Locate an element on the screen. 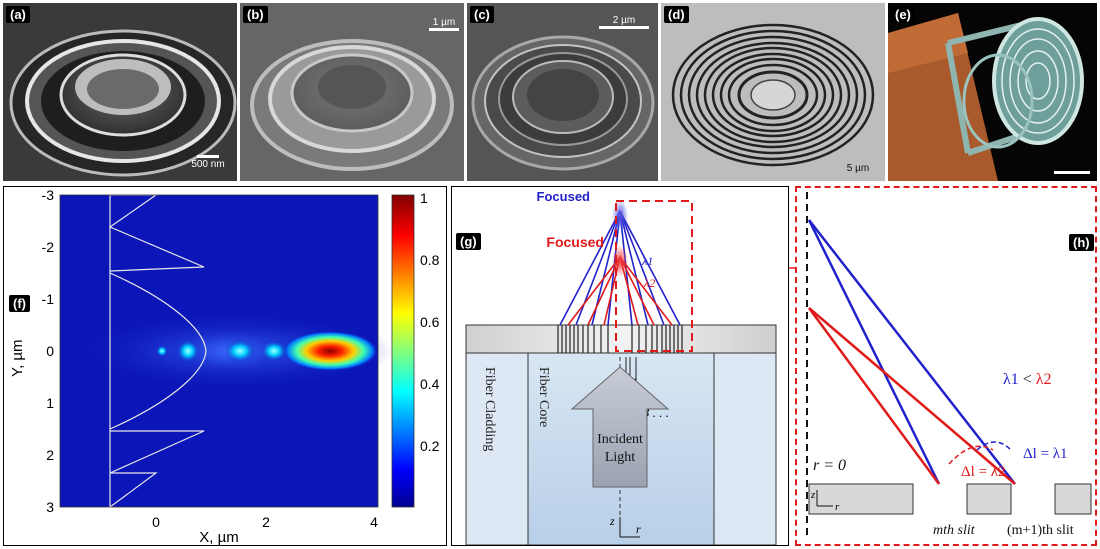 The height and width of the screenshot is (549, 1100). sem-concentric-dome is located at coordinates (562, 92).